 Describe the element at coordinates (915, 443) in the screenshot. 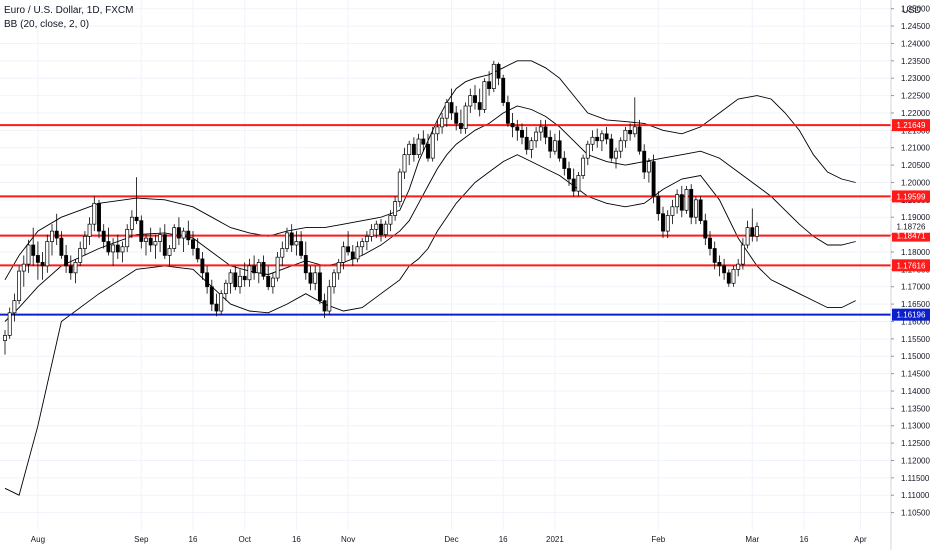

I see `y-tick-label: 1.12500` at that location.